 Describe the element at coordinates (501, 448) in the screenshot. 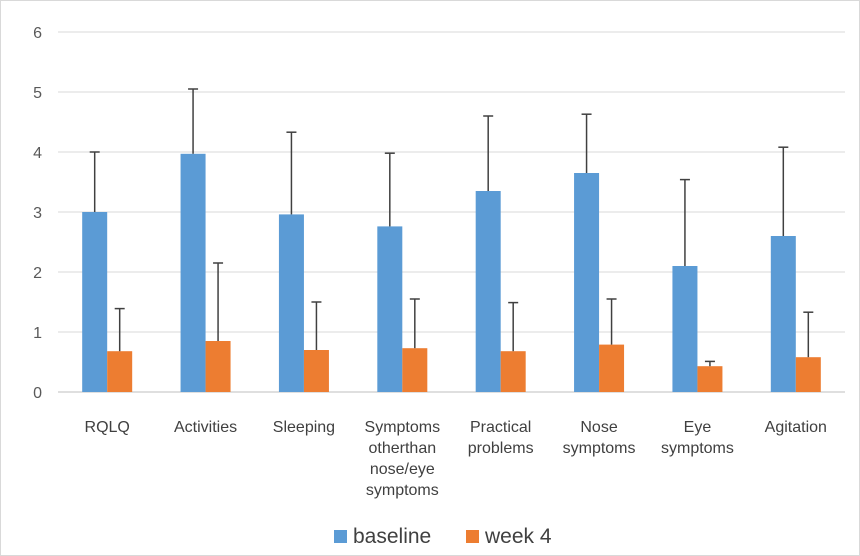

I see `x-tick-label-line: problems` at that location.